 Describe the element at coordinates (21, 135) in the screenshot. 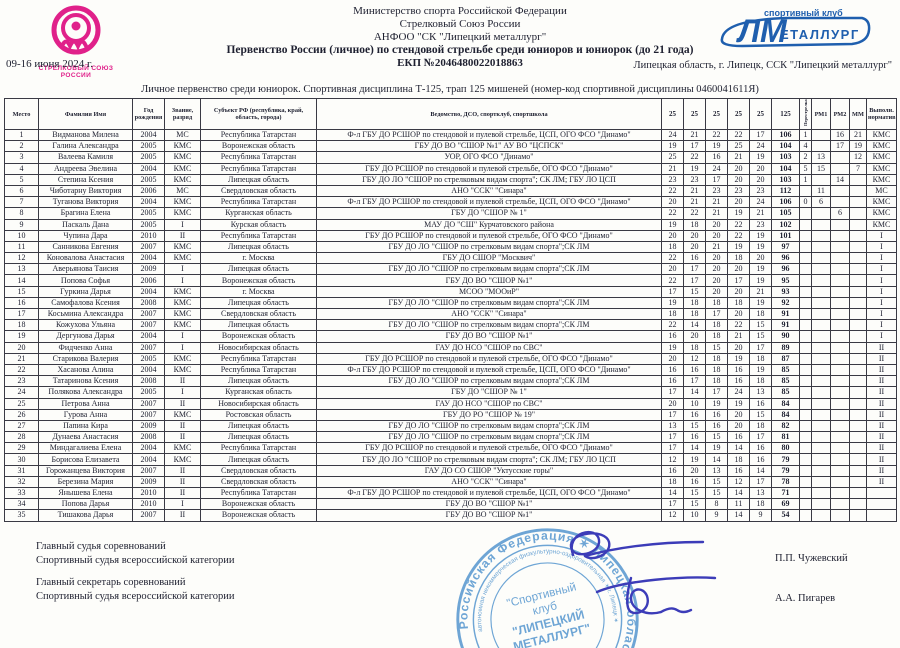

I see `cell: 1` at that location.